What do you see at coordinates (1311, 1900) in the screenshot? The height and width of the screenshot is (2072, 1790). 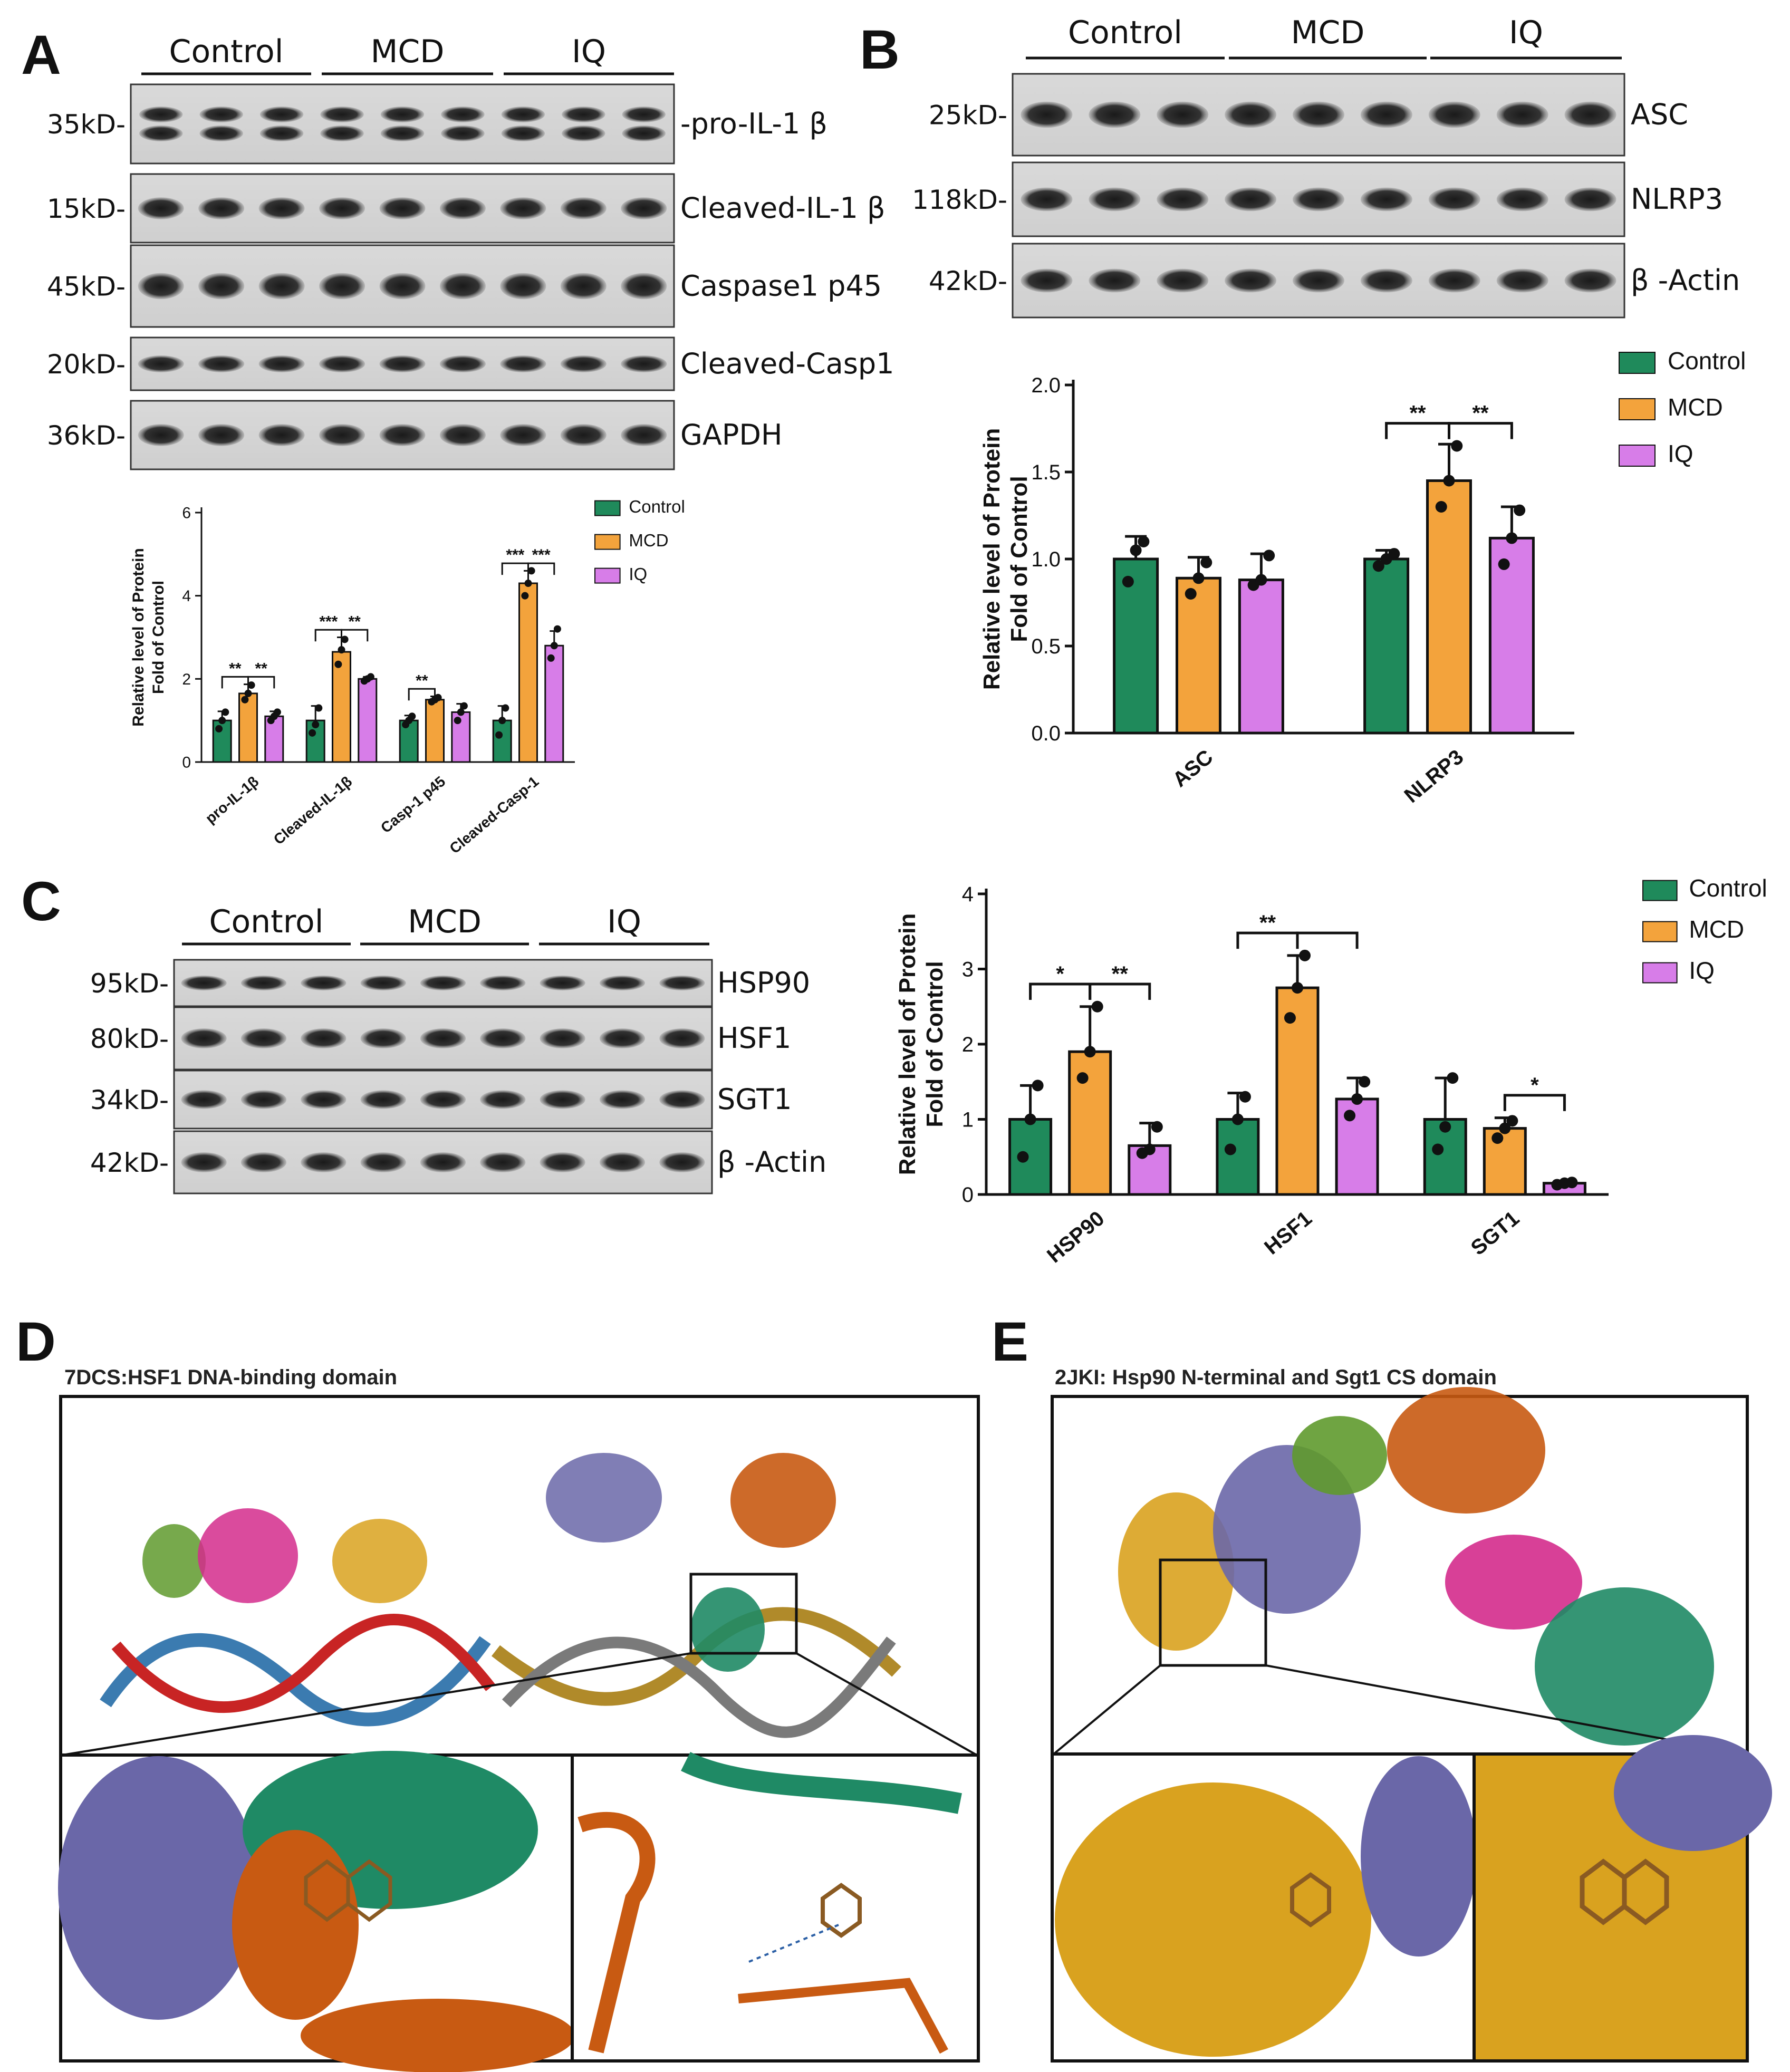 I see `ligand-sticks` at bounding box center [1311, 1900].